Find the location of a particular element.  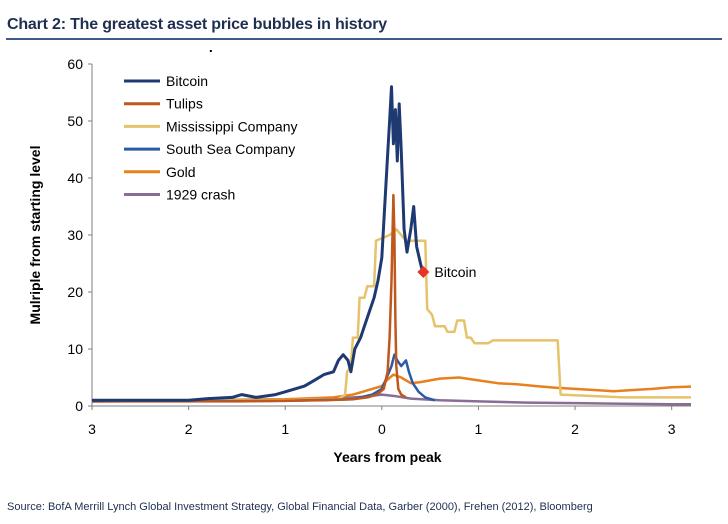

chart-annotations: Bitcoin is located at coordinates (446, 272).